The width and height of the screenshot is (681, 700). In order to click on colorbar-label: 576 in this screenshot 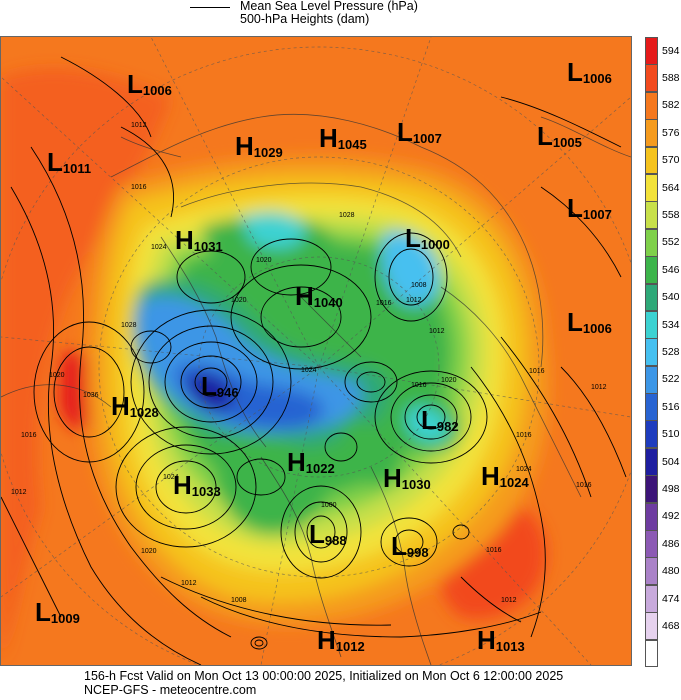, I will do `click(671, 132)`.